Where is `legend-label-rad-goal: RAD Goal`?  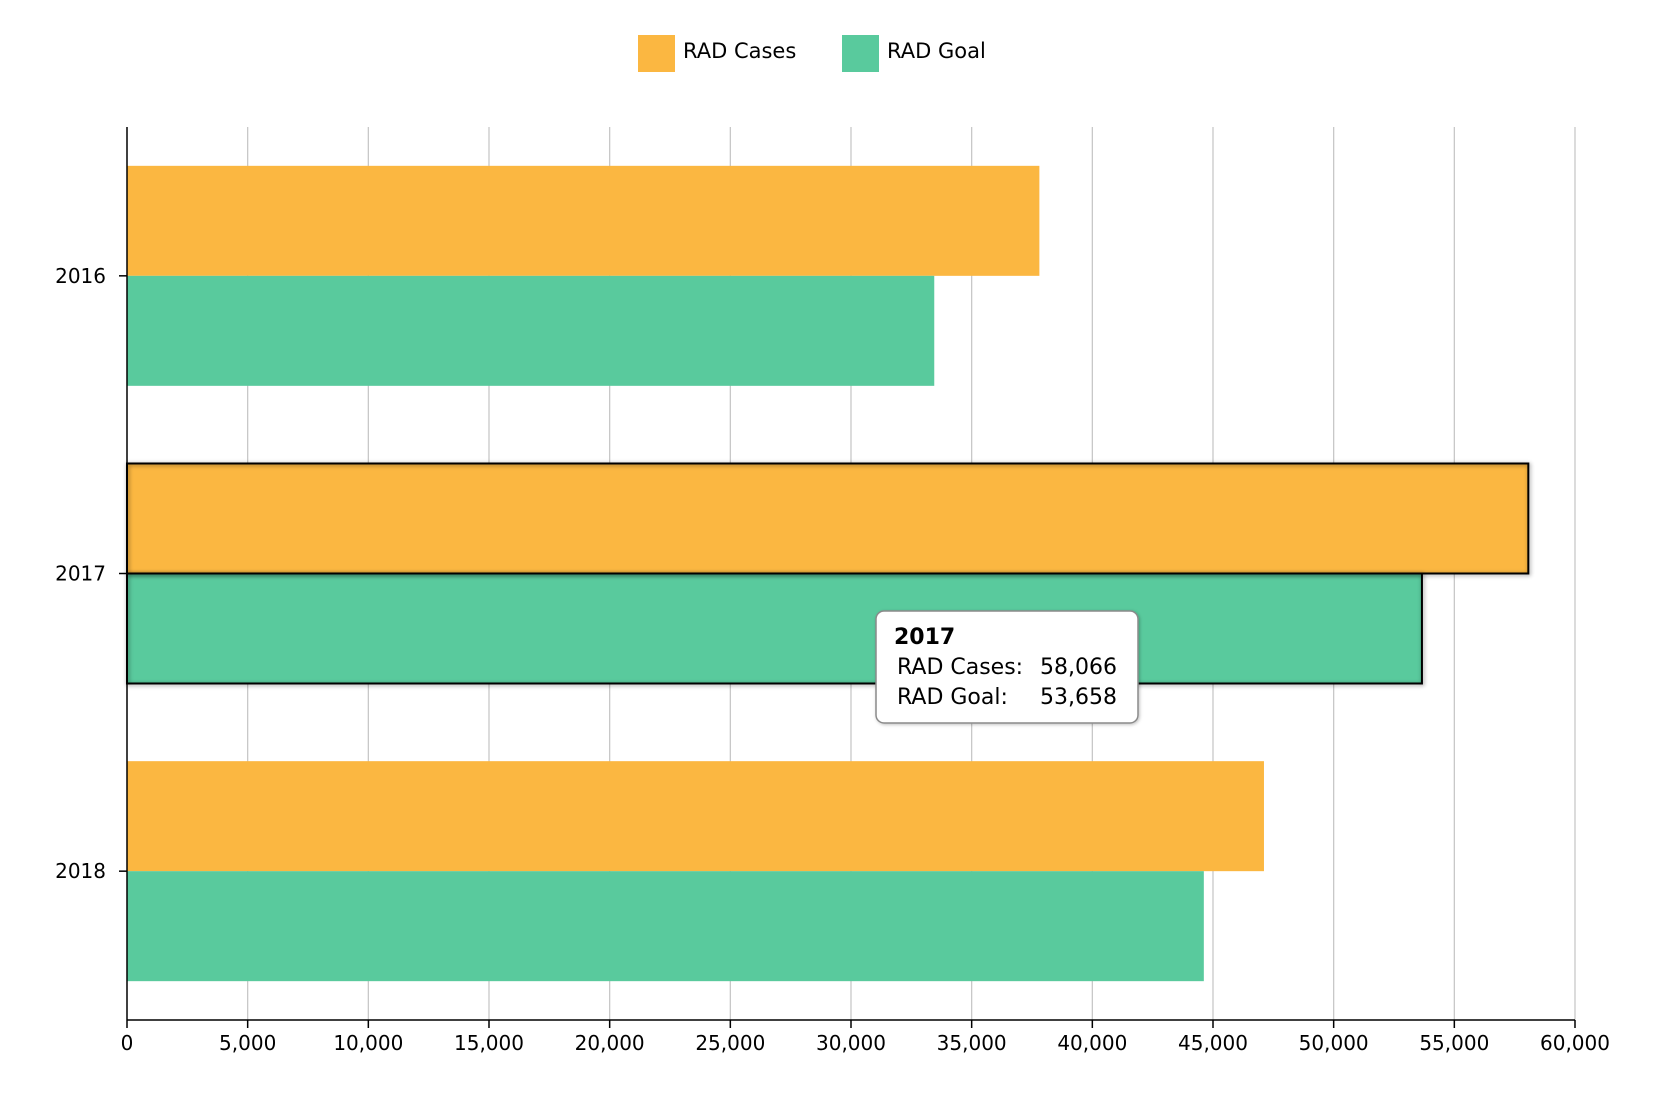 legend-label-rad-goal: RAD Goal is located at coordinates (936, 51).